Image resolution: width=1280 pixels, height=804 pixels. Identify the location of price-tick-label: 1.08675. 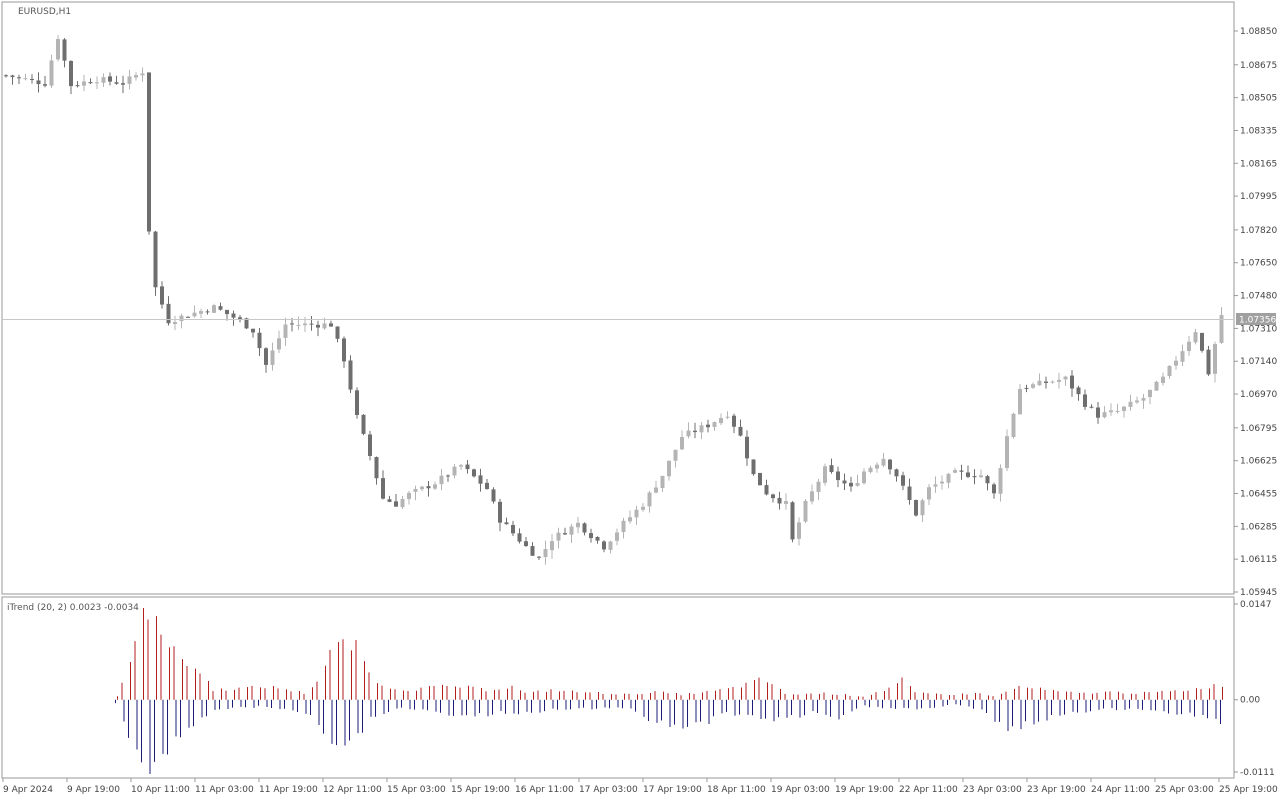
(1258, 66).